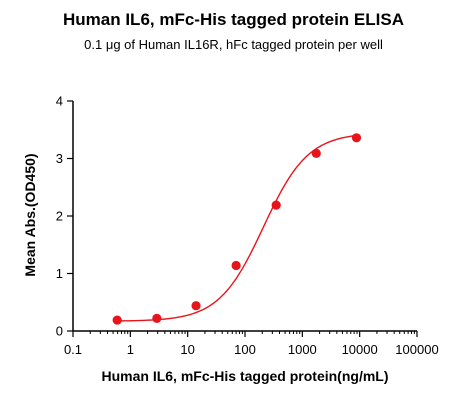 The width and height of the screenshot is (467, 400). Describe the element at coordinates (233, 19) in the screenshot. I see `chart-title: Human IL6, mFc-His tagged protein ELISA` at that location.